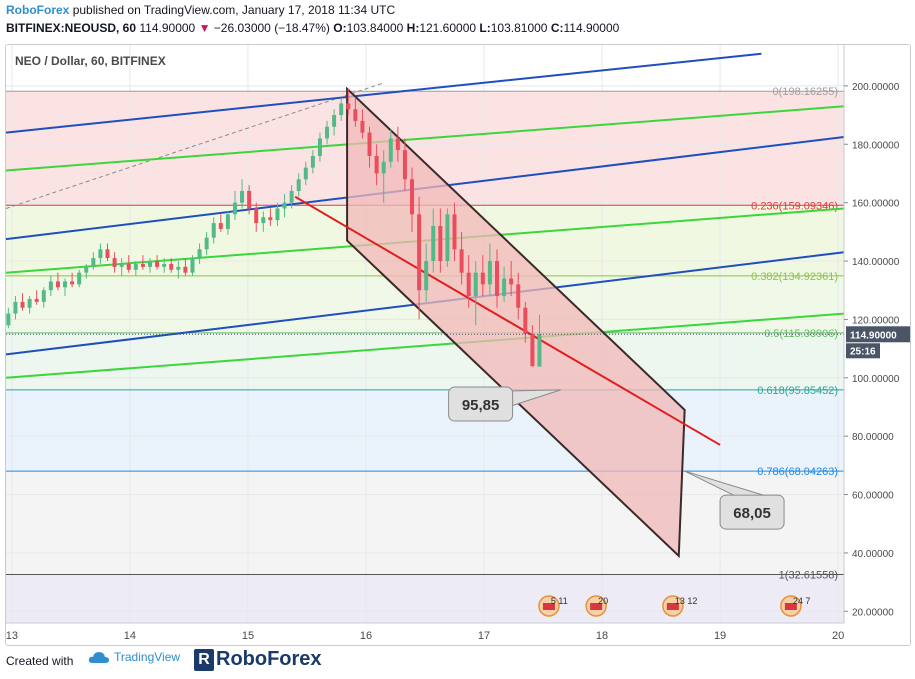  I want to click on y-tick-label: 160.00000, so click(876, 204).